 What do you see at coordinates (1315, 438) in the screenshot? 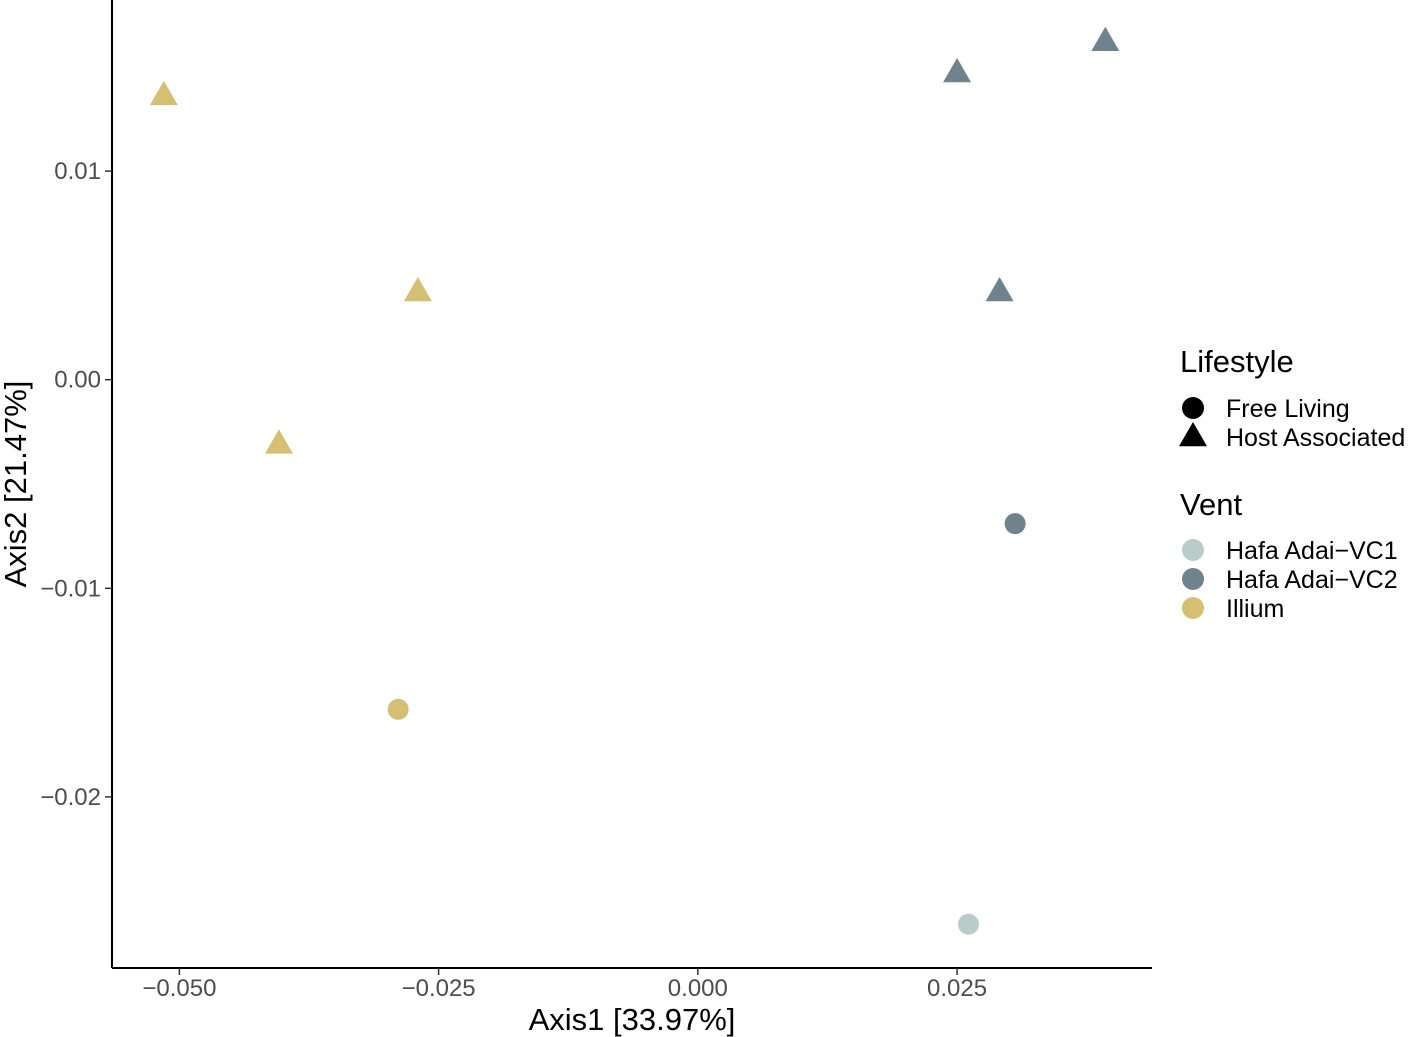
I see `legend-label-lifestyle: Host Associated` at bounding box center [1315, 438].